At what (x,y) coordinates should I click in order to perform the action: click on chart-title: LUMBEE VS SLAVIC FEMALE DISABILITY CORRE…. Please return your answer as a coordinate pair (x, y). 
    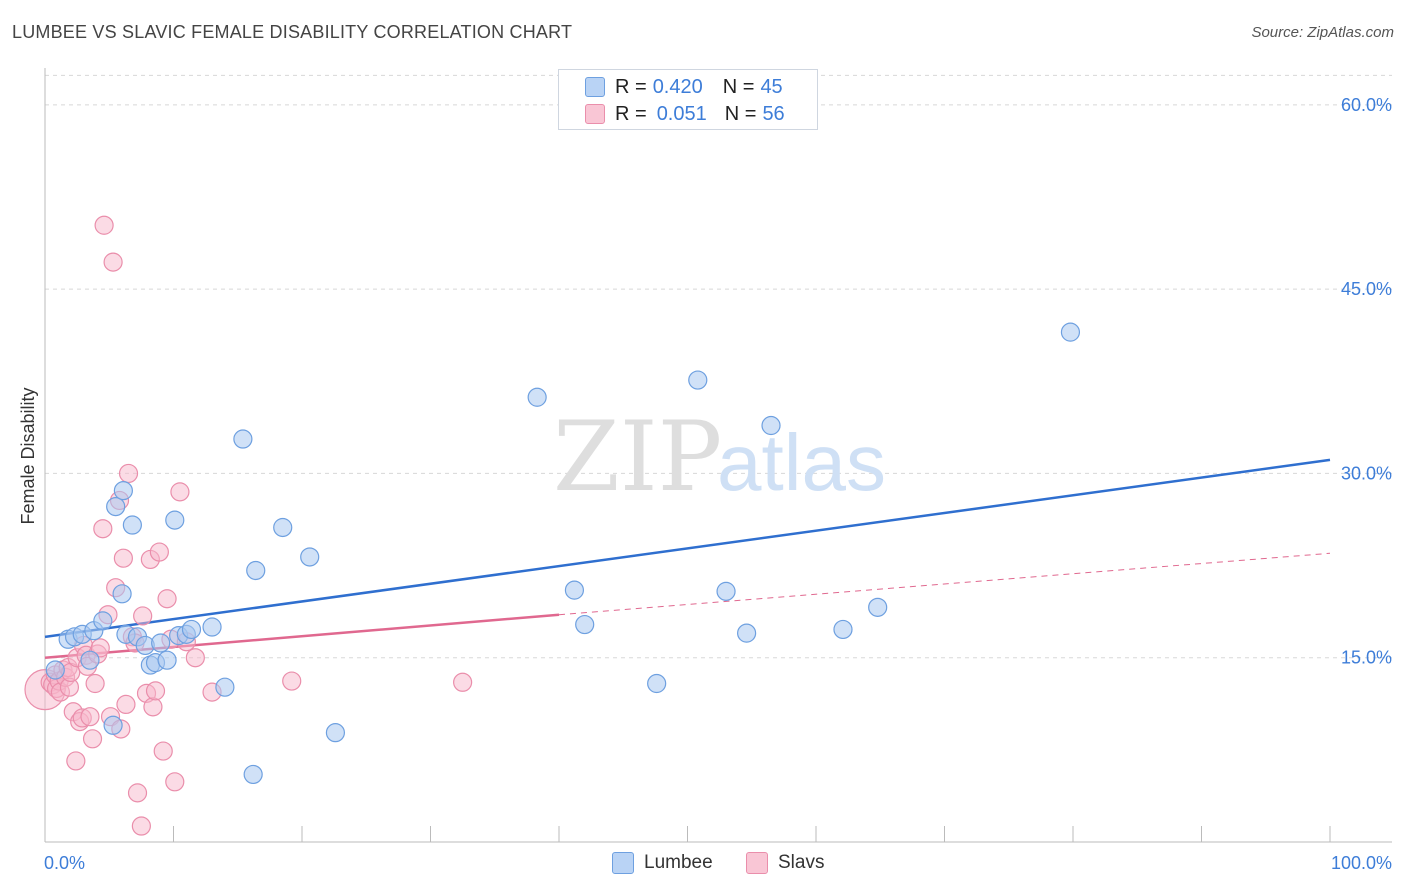
    Looking at the image, I should click on (292, 32).